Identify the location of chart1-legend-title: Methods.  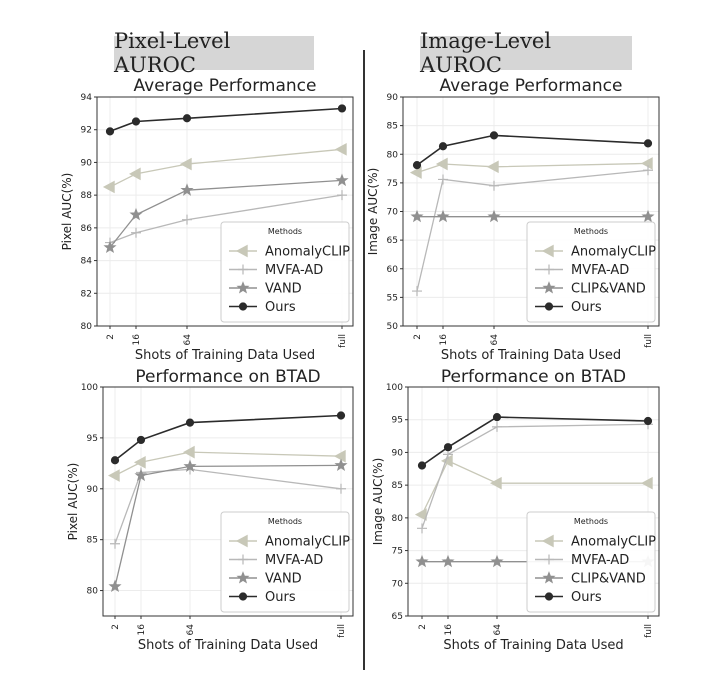
(285, 231).